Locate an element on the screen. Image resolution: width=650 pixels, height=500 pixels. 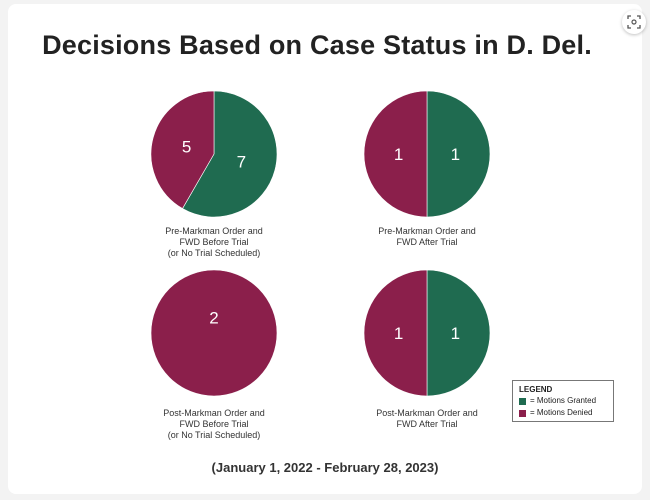
legend-item-granted: = Motions Granted is located at coordinates (563, 401).